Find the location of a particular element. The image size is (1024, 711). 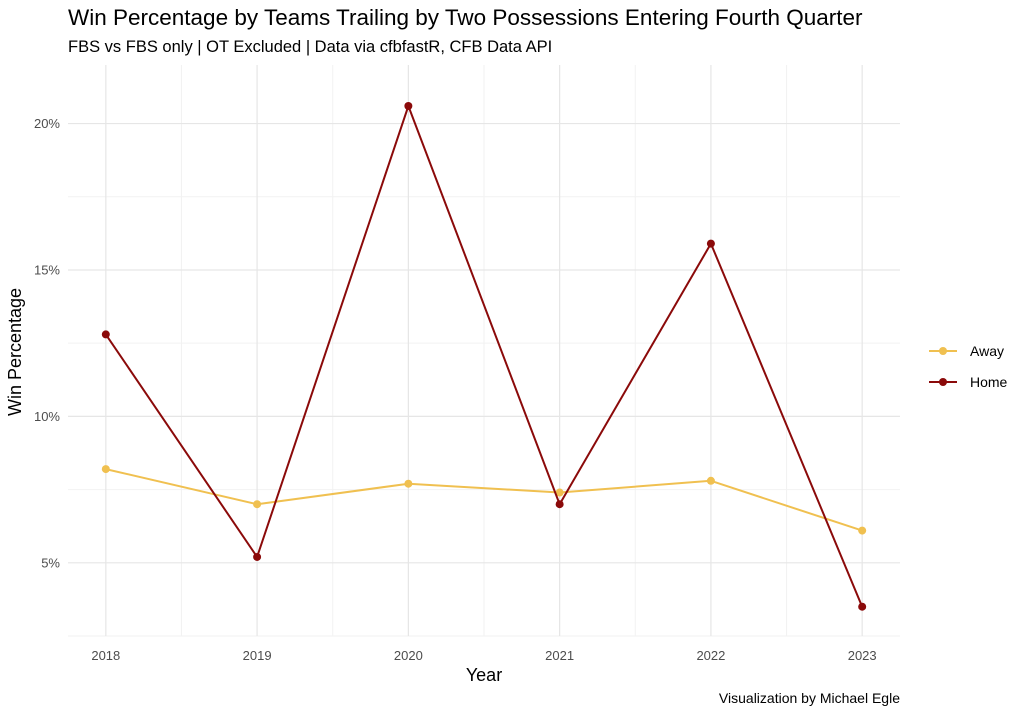

x-tick-label: 2023 is located at coordinates (862, 655).